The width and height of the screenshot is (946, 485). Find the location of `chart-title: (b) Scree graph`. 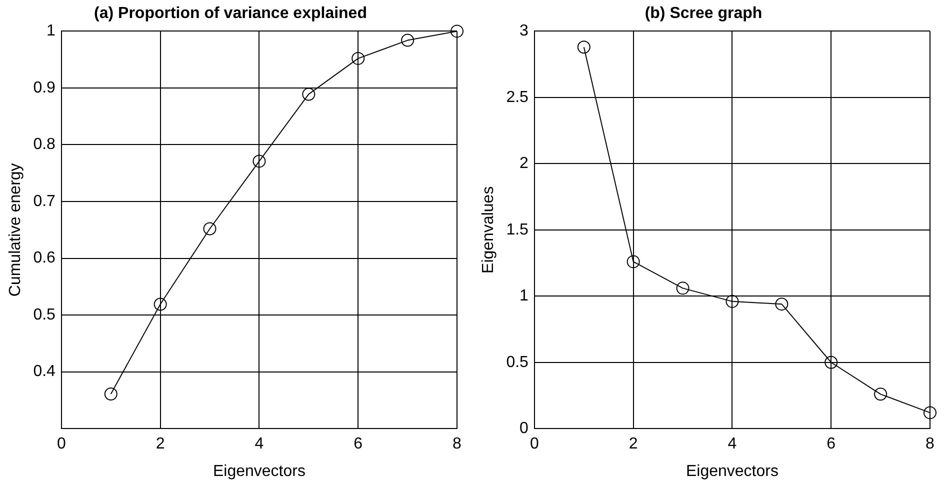

chart-title: (b) Scree graph is located at coordinates (703, 13).